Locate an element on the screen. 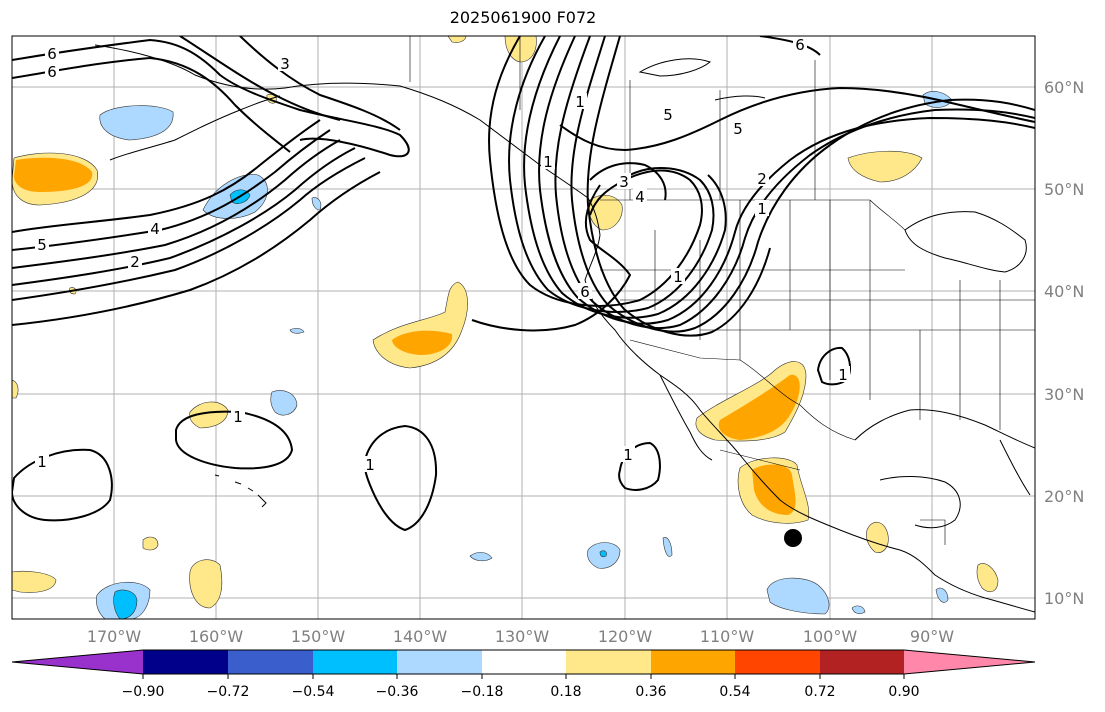  florida is located at coordinates (1015, 467).